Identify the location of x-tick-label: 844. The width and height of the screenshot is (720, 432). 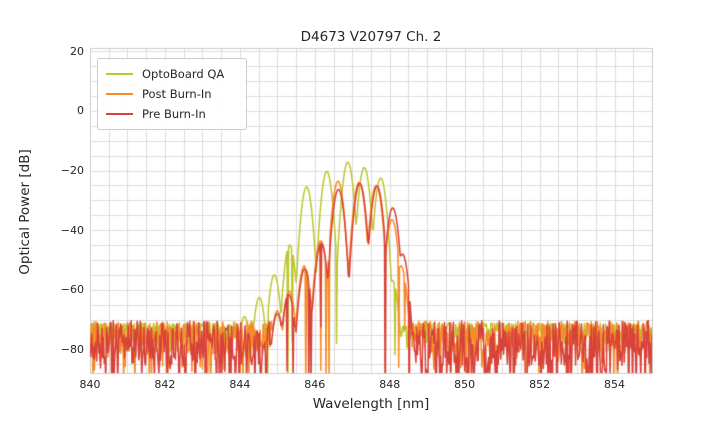
(240, 384).